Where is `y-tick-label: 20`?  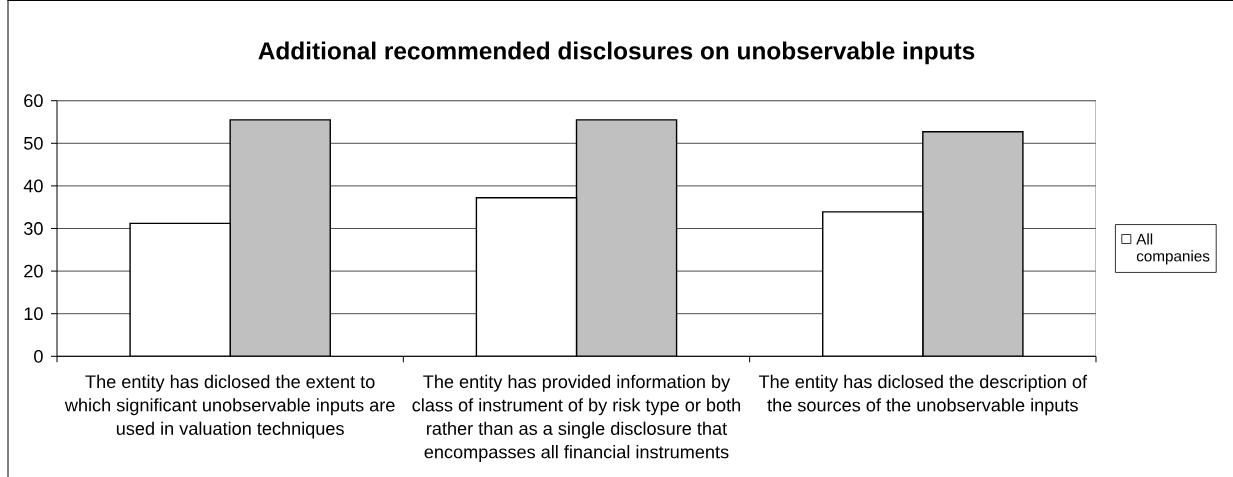
y-tick-label: 20 is located at coordinates (33, 271).